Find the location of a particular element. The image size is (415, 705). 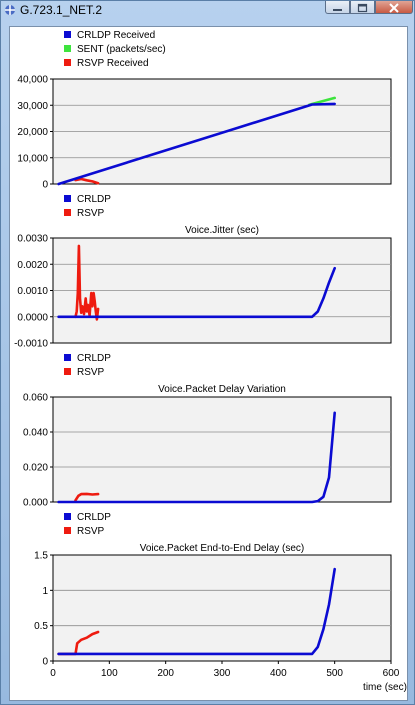

y-tick-label: 10,000 is located at coordinates (32, 158).